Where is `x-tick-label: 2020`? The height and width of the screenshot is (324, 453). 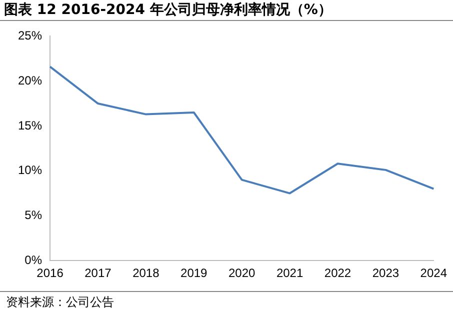 x-tick-label: 2020 is located at coordinates (242, 273).